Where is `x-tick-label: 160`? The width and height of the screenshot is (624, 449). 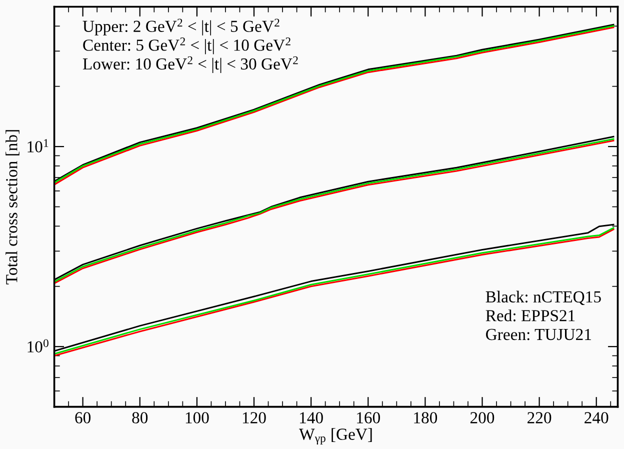
x-tick-label: 160 is located at coordinates (368, 418).